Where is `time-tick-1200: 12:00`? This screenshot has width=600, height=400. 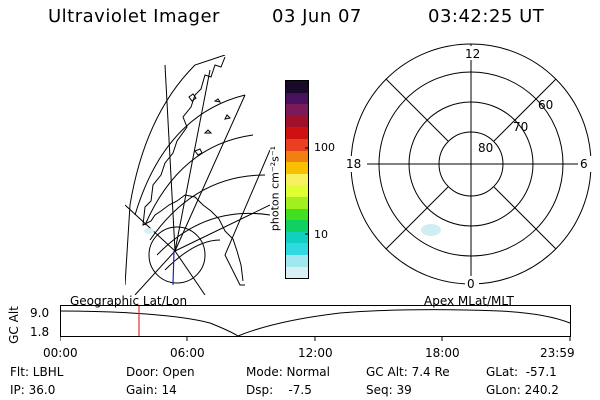
time-tick-1200: 12:00 is located at coordinates (315, 353).